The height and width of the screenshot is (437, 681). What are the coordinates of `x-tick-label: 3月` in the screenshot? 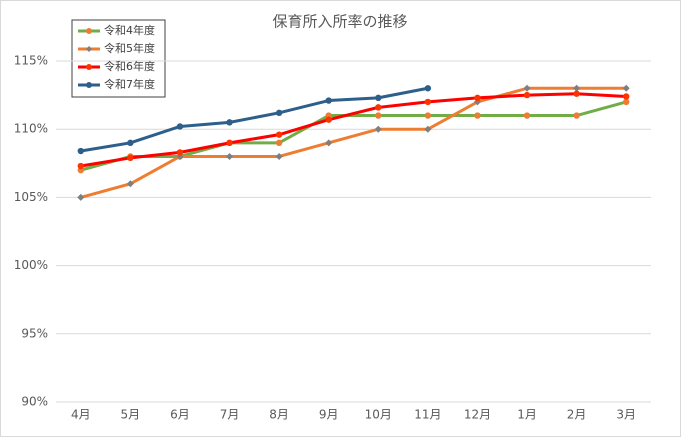 It's located at (626, 415).